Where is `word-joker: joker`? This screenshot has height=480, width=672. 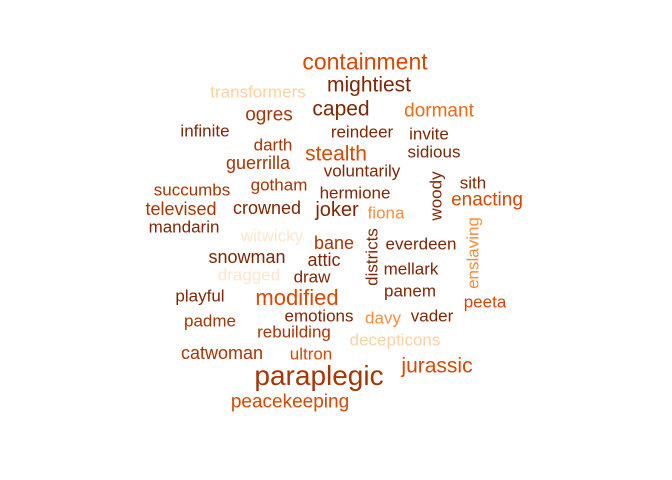
word-joker: joker is located at coordinates (337, 210).